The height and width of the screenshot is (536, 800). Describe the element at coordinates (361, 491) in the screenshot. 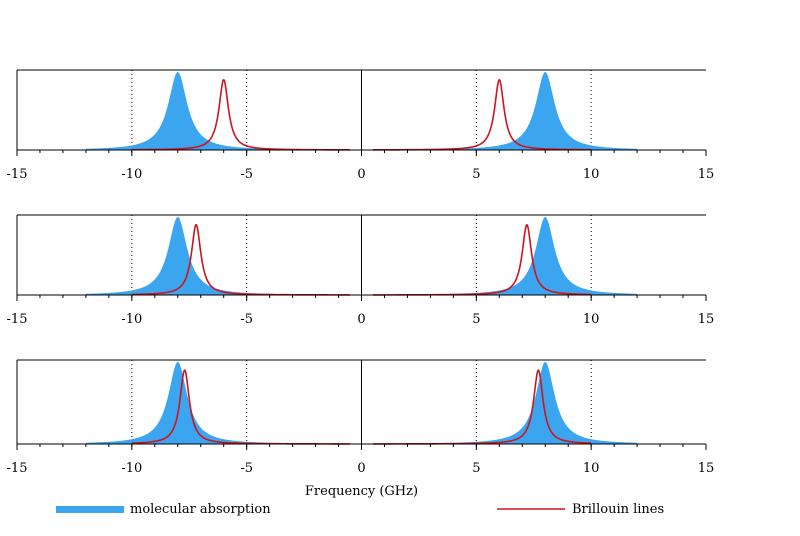

I see `x-axis-title: Frequency (GHz)` at that location.